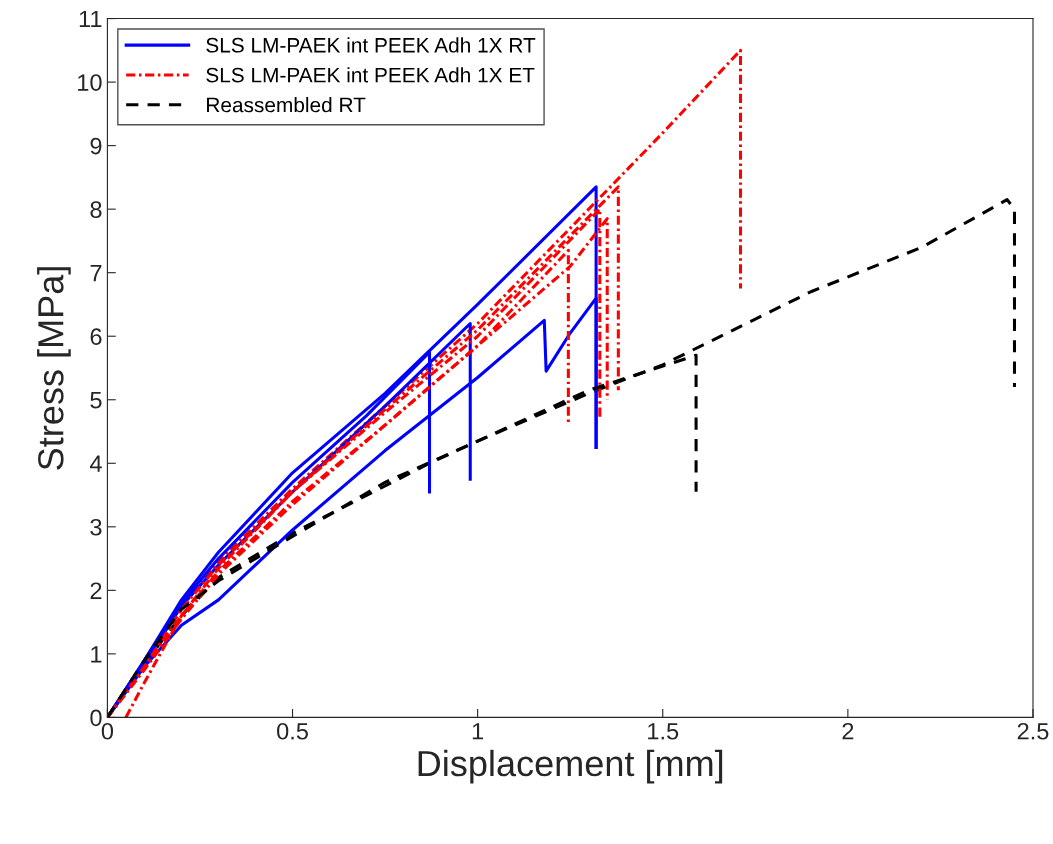 This screenshot has height=844, width=1053. I want to click on x-tick-label: 1, so click(478, 731).